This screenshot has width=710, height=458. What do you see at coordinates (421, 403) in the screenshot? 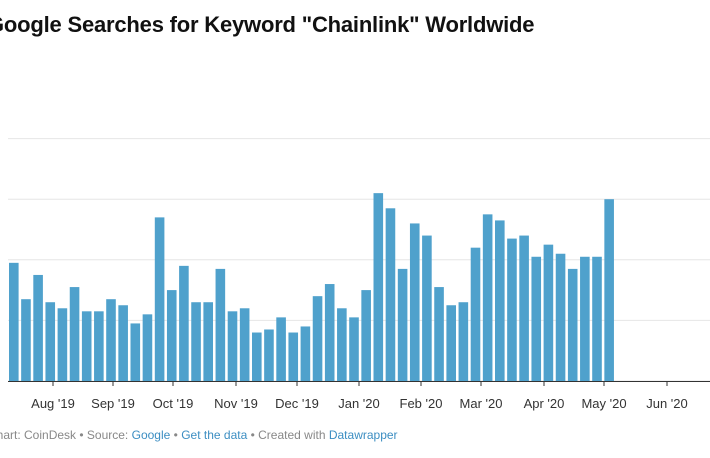
I see `x-tick-label: Feb '20` at bounding box center [421, 403].